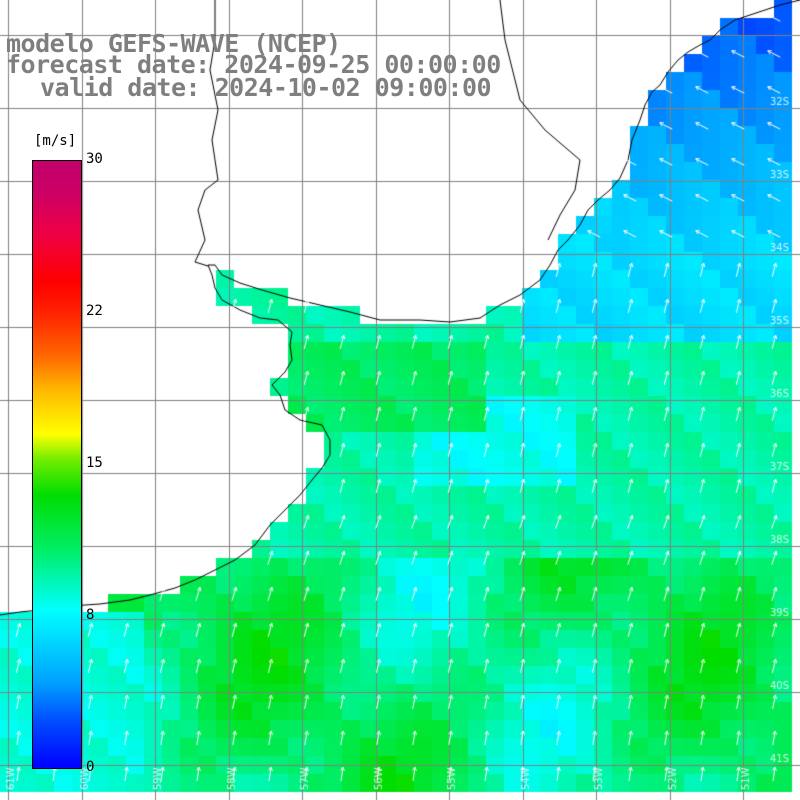 Image resolution: width=800 pixels, height=800 pixels. I want to click on colorbar, so click(57, 464).